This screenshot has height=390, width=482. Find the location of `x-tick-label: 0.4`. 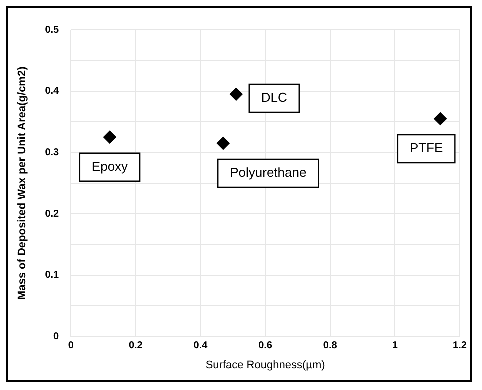

x-tick-label: 0.4 is located at coordinates (201, 346).